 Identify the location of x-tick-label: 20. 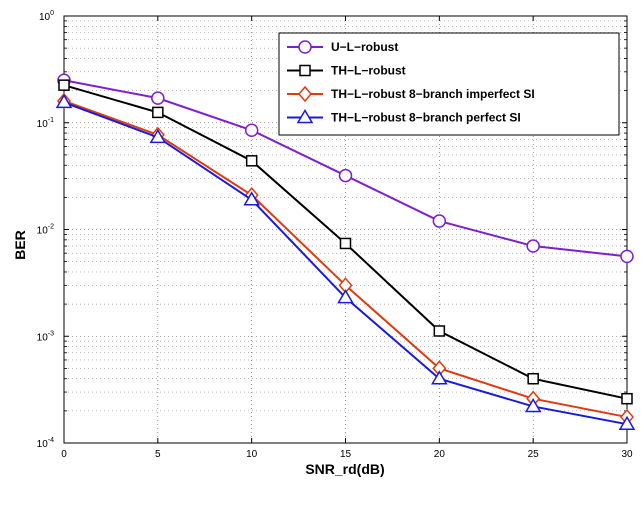
(440, 454).